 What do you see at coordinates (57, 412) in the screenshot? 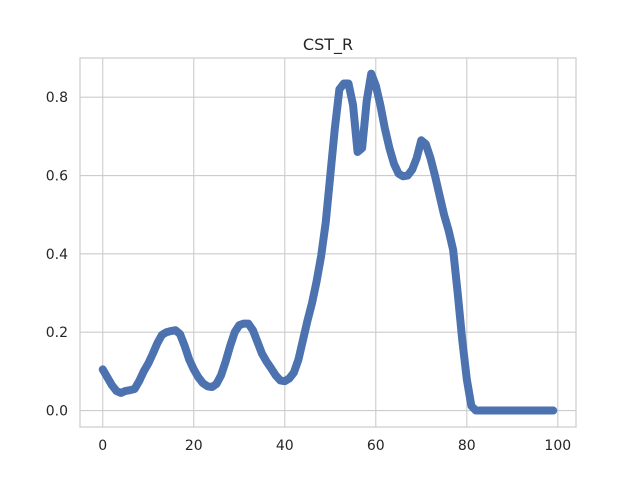
I see `y-tick-label: 0.0` at bounding box center [57, 412].